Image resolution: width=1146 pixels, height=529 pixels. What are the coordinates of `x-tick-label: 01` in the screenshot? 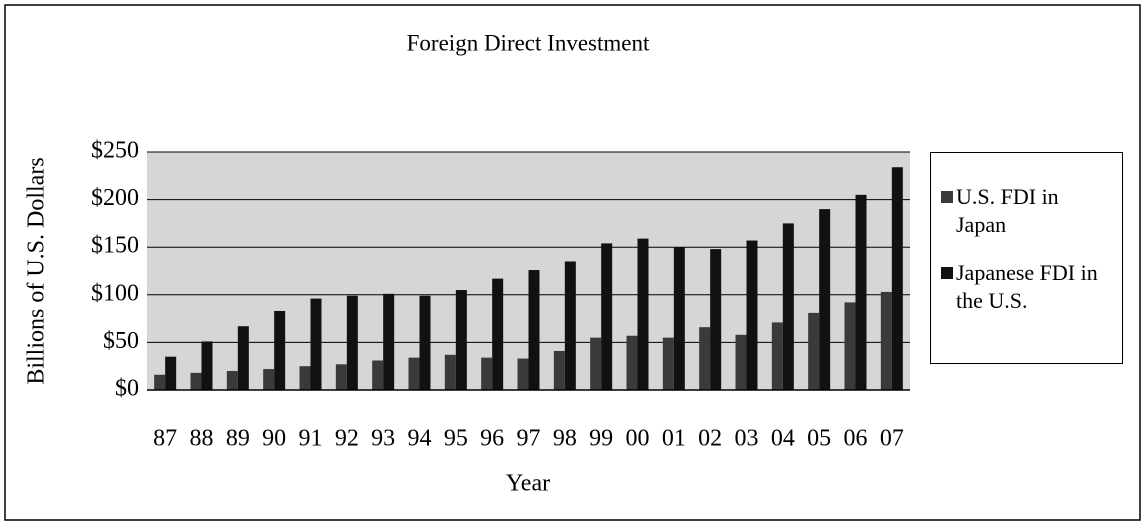 It's located at (674, 439).